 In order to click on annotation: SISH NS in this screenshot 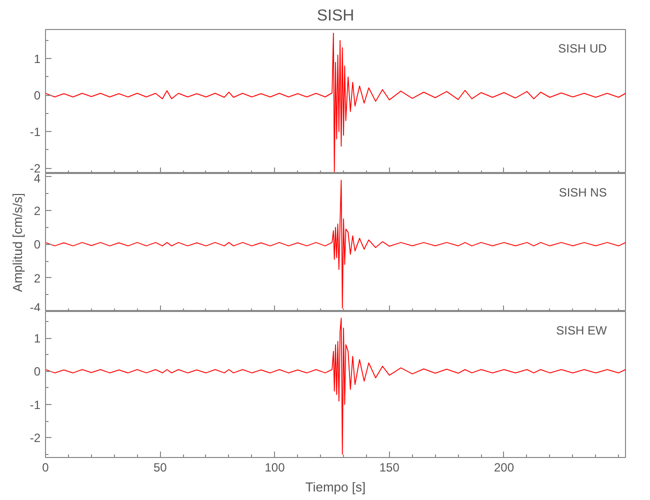, I will do `click(582, 193)`.